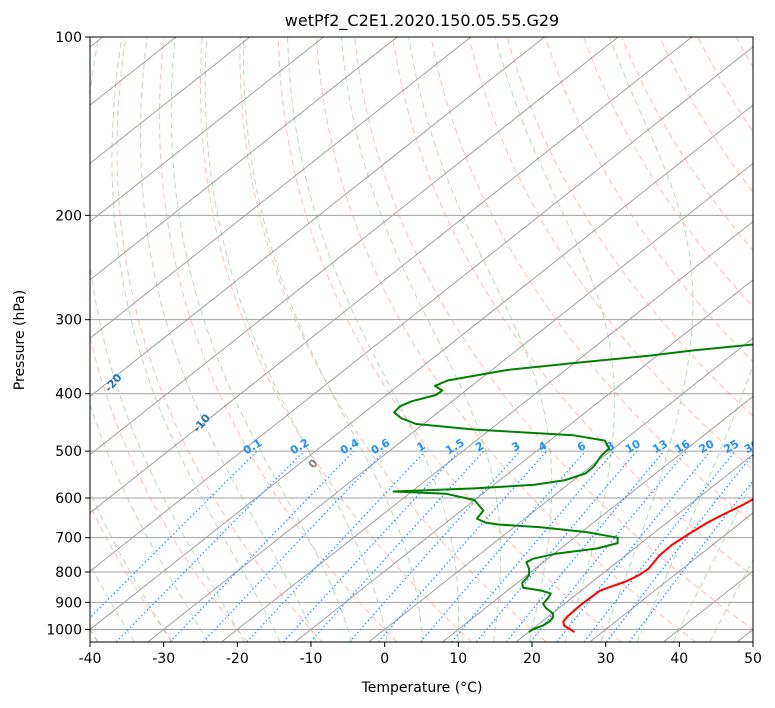  What do you see at coordinates (68, 395) in the screenshot?
I see `y-tick-label: 400` at bounding box center [68, 395].